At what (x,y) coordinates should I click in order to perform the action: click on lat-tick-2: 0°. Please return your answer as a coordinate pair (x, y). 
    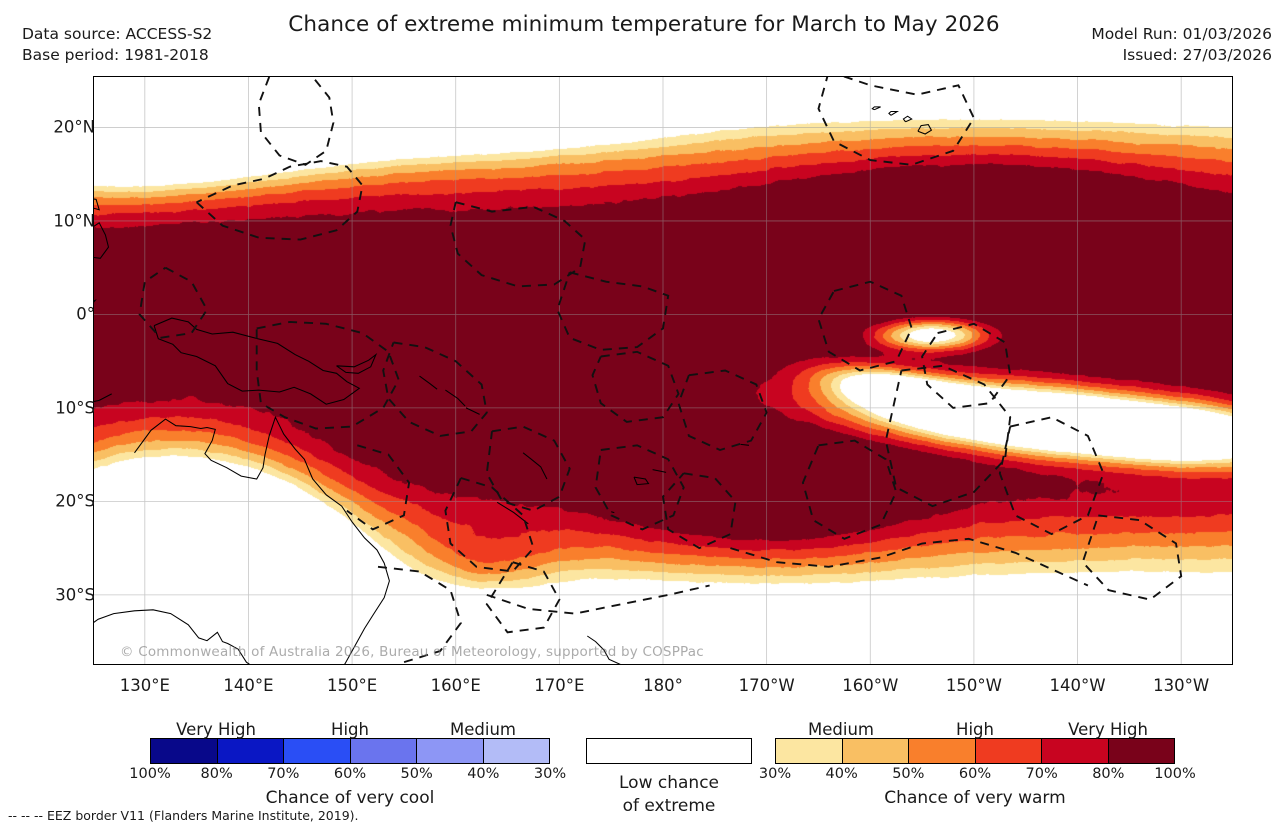
    Looking at the image, I should click on (85, 314).